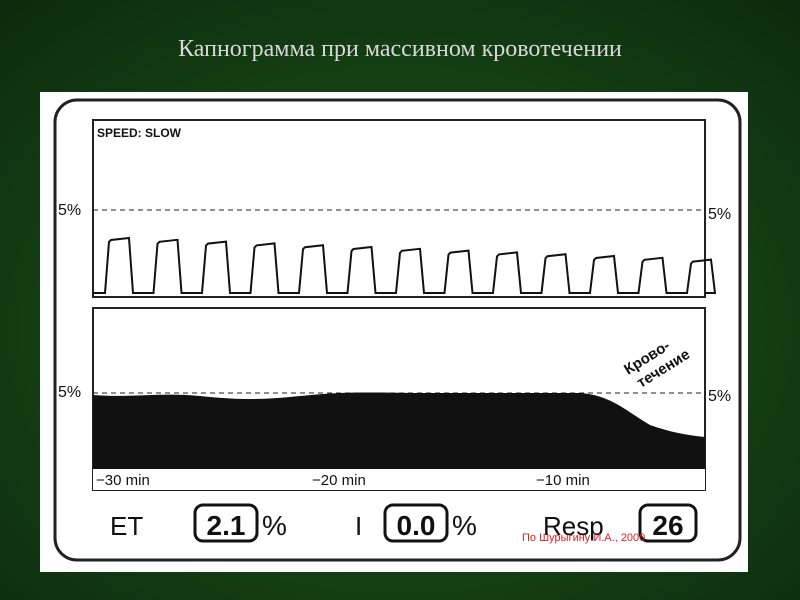  Describe the element at coordinates (339, 480) in the screenshot. I see `time-label: −20 min` at that location.